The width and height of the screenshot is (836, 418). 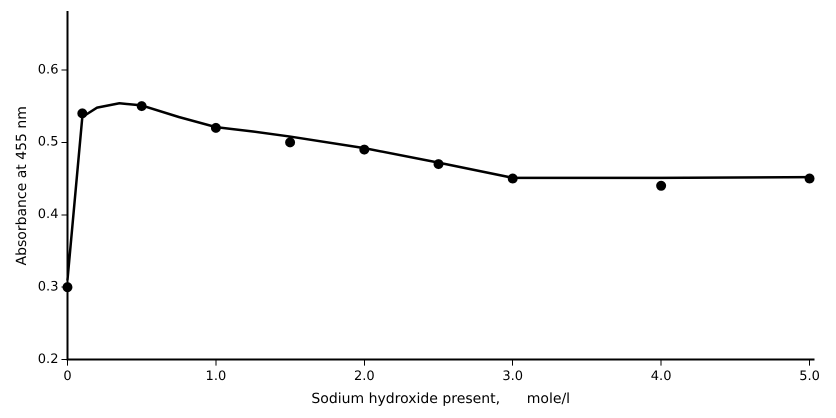 What do you see at coordinates (216, 376) in the screenshot?
I see `x-tick-label: 1.0` at bounding box center [216, 376].